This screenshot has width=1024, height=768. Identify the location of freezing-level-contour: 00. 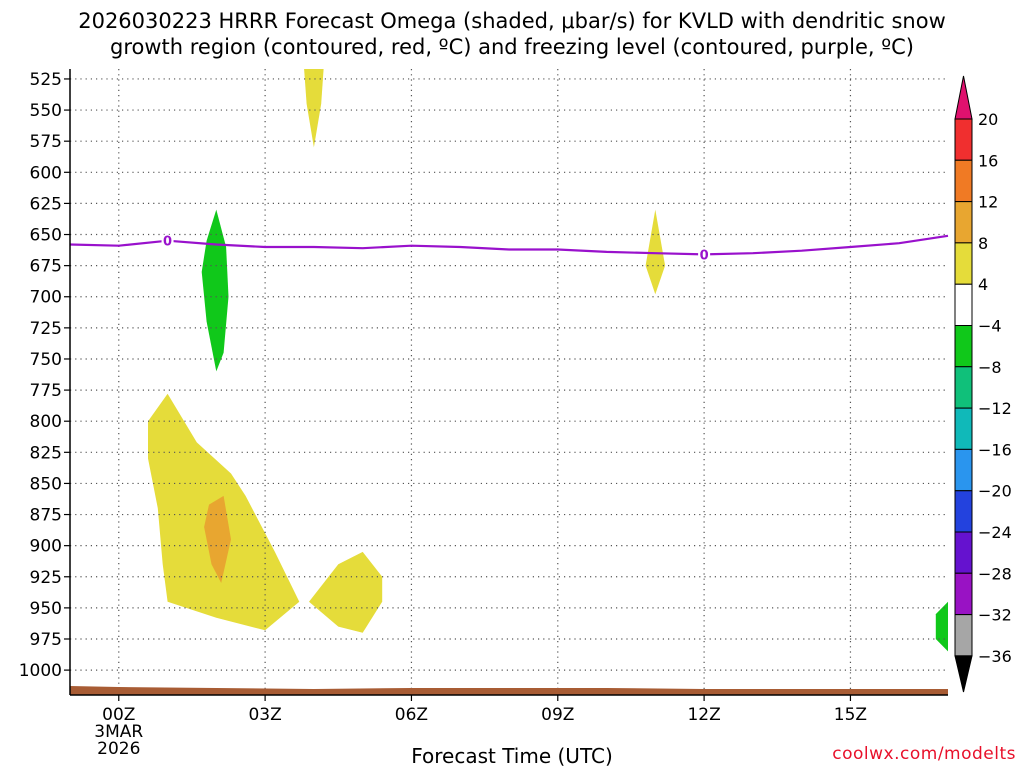
(509, 248).